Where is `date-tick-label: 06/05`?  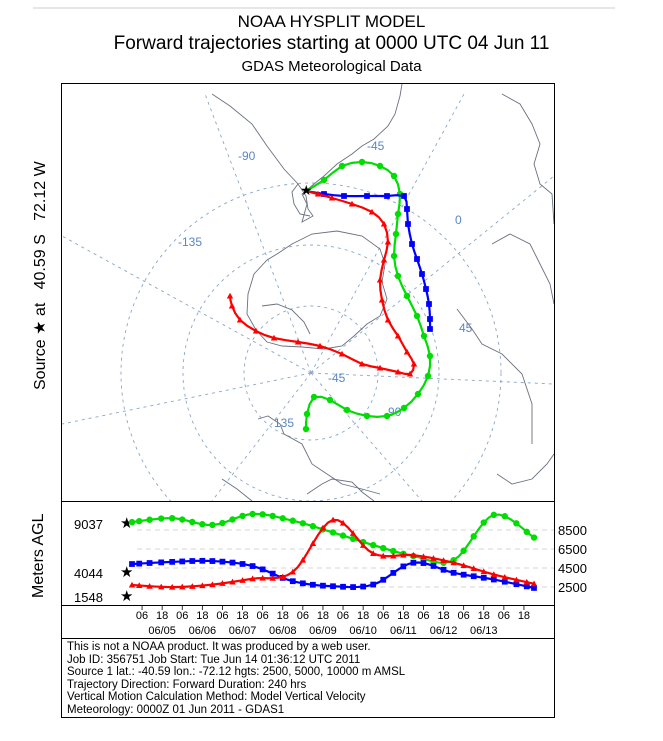
date-tick-label: 06/05 is located at coordinates (162, 631).